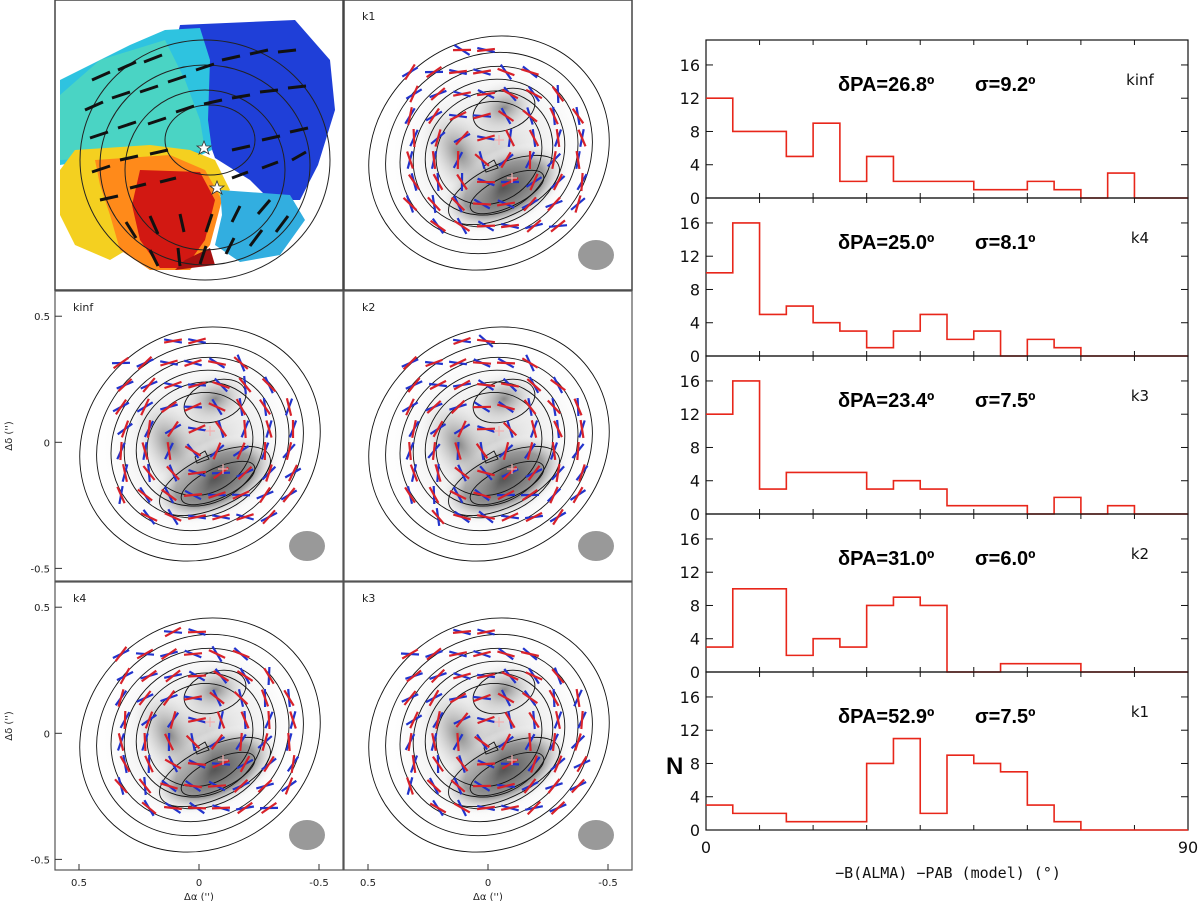 The width and height of the screenshot is (1200, 901). Describe the element at coordinates (886, 243) in the screenshot. I see `delta-pa-label: δPA=25.0º` at that location.